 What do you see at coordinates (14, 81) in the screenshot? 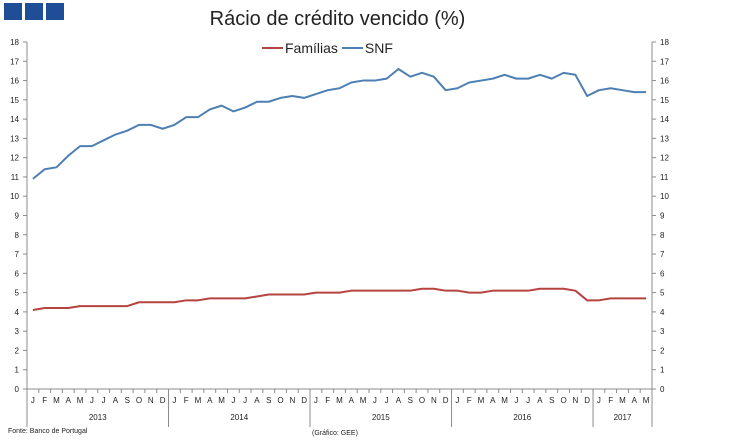
I see `y-tick-label-left: 16` at bounding box center [14, 81].